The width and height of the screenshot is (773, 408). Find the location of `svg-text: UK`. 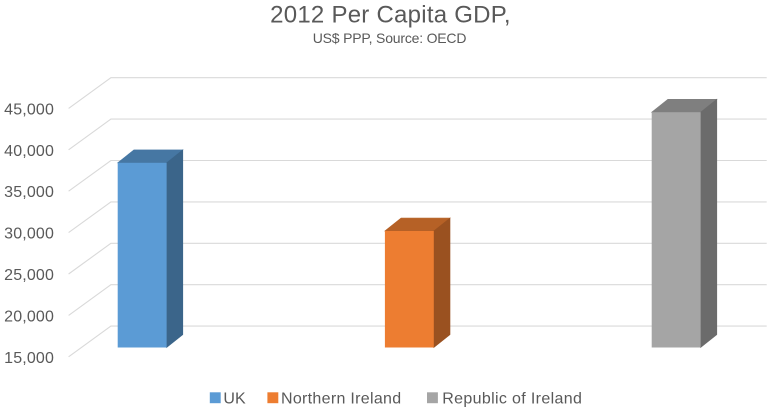

svg-text: UK is located at coordinates (234, 399).